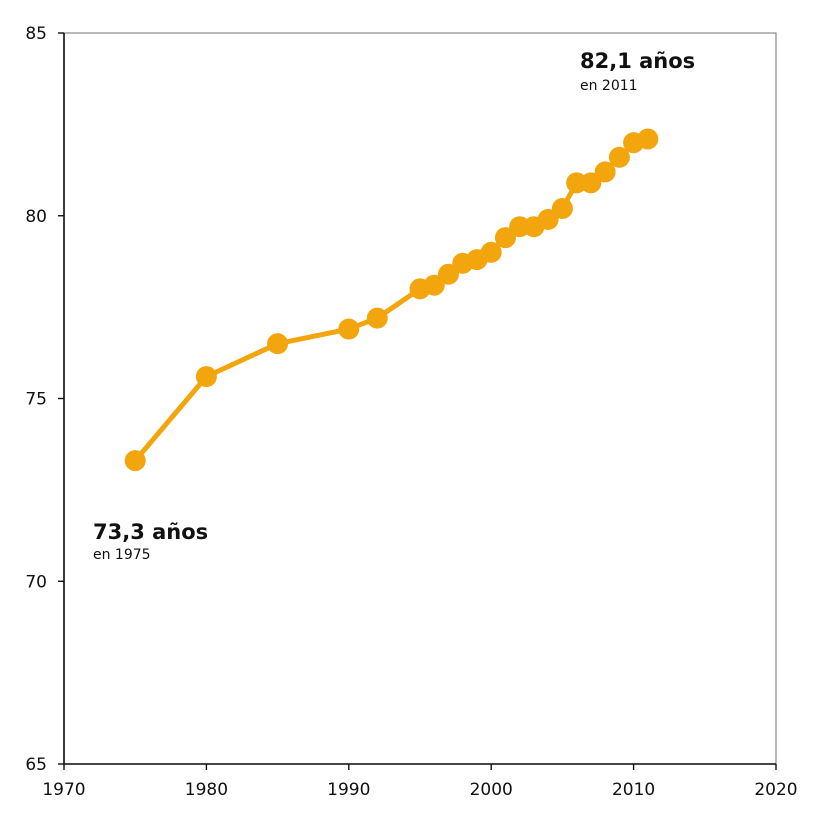 Image resolution: width=826 pixels, height=830 pixels. Describe the element at coordinates (36, 217) in the screenshot. I see `y-tick-label: 80` at that location.